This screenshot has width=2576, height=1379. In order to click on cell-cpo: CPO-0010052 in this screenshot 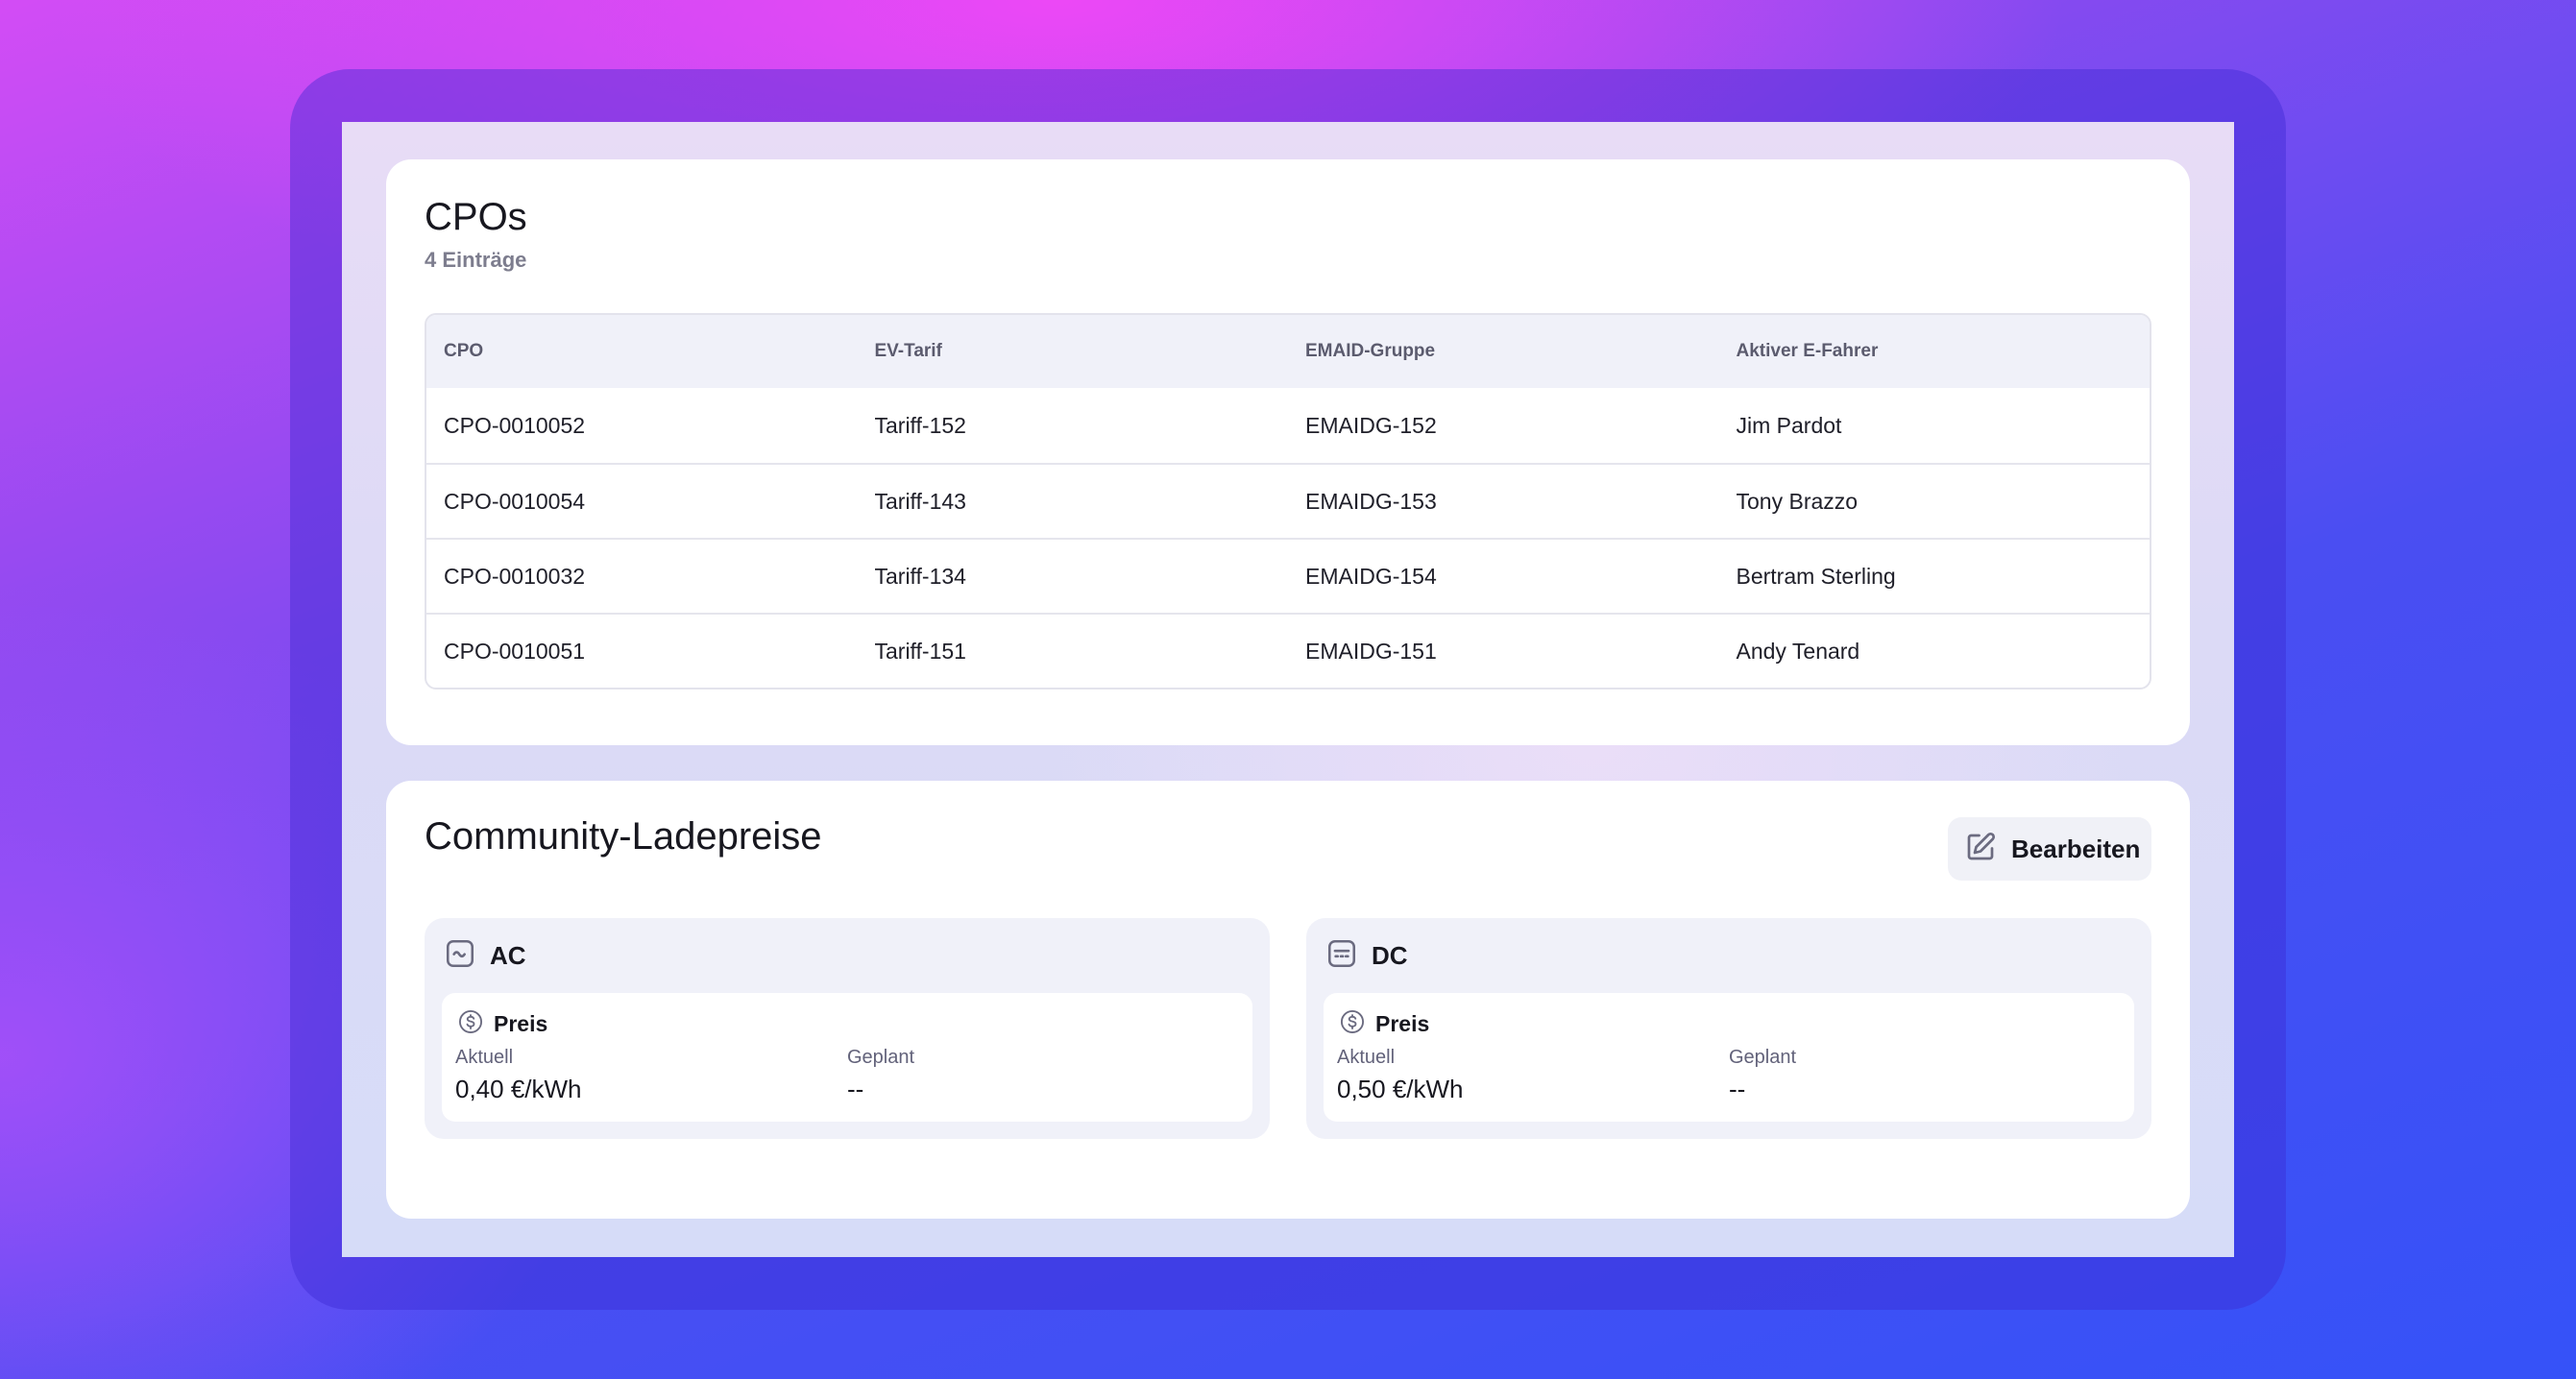, I will do `click(515, 425)`.